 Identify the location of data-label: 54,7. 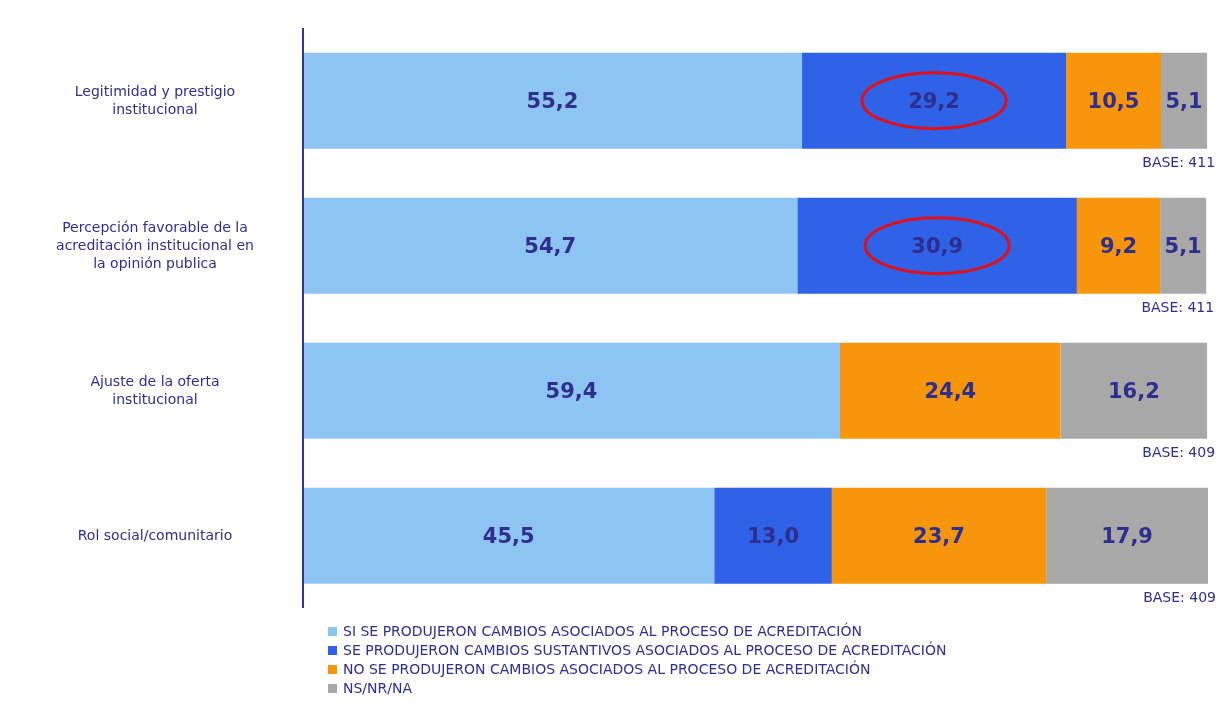
(550, 246).